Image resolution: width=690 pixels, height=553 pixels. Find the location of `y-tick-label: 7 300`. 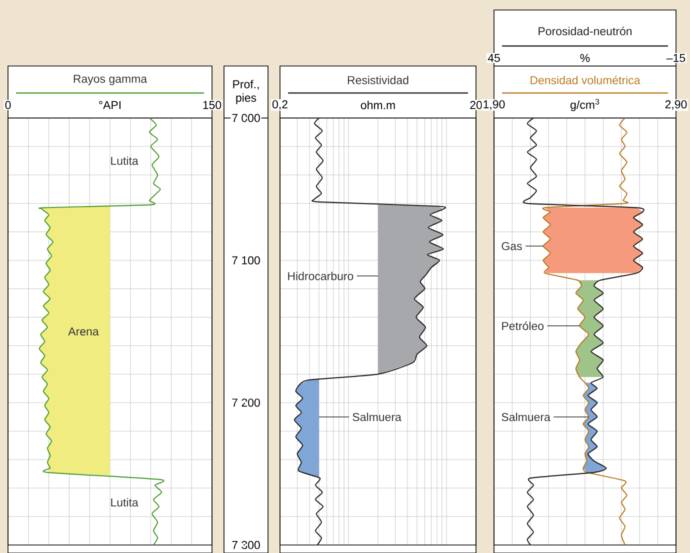

y-tick-label: 7 300 is located at coordinates (246, 545).